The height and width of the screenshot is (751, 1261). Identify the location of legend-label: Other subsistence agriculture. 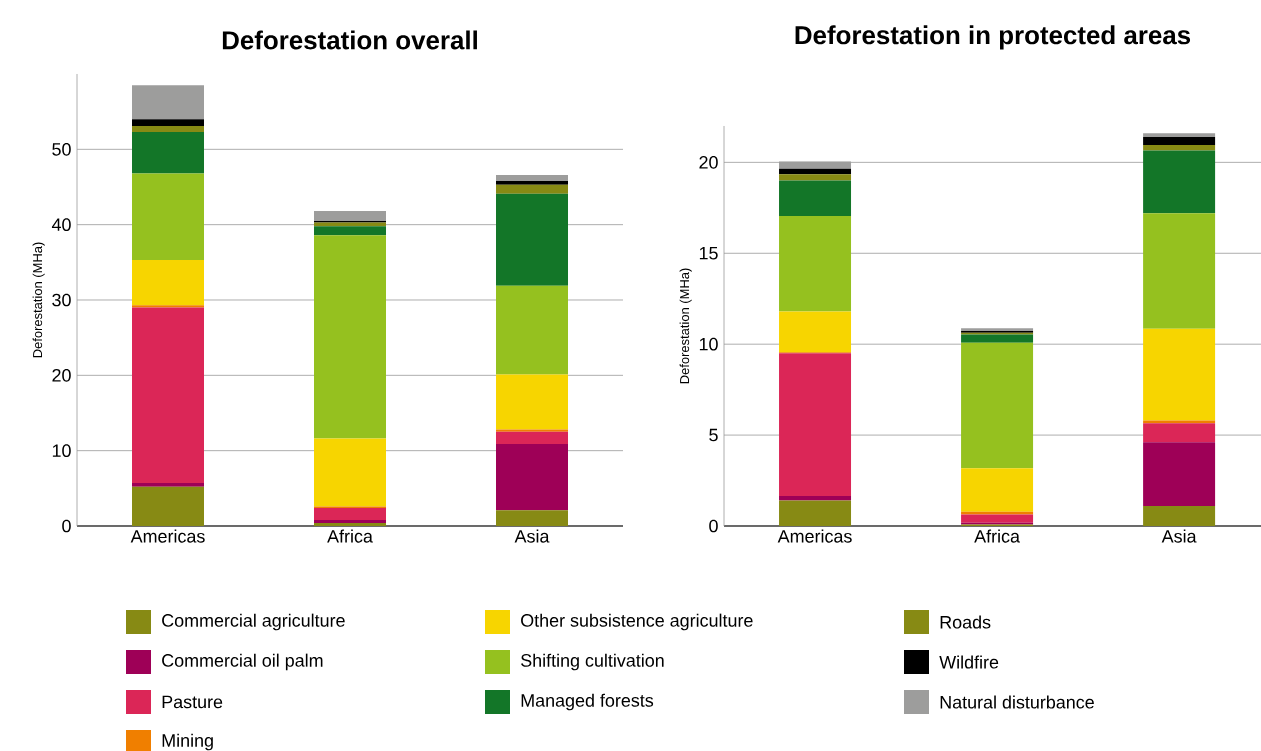
(637, 622).